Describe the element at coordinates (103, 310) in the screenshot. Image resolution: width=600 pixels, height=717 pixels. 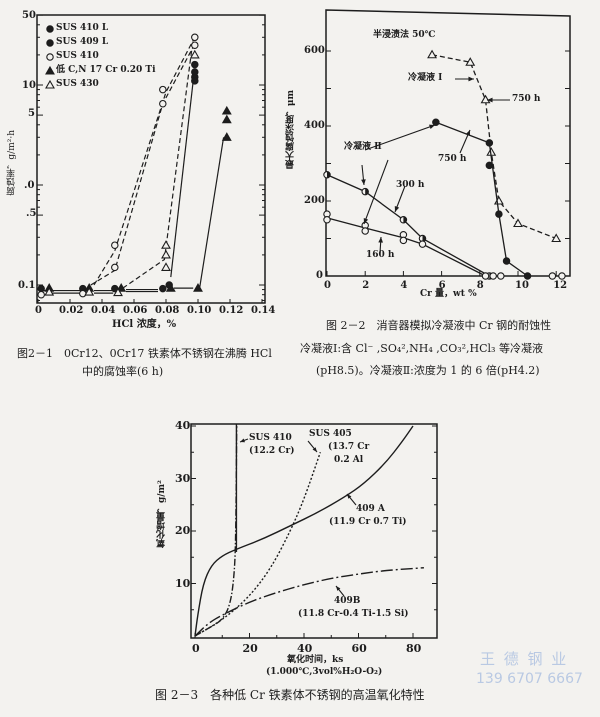
I see `x-tick-label: 0.04` at that location.